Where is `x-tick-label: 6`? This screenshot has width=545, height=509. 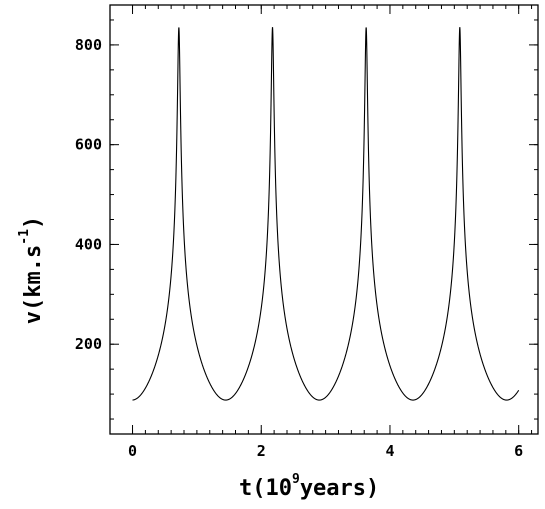 x-tick-label: 6 is located at coordinates (518, 451).